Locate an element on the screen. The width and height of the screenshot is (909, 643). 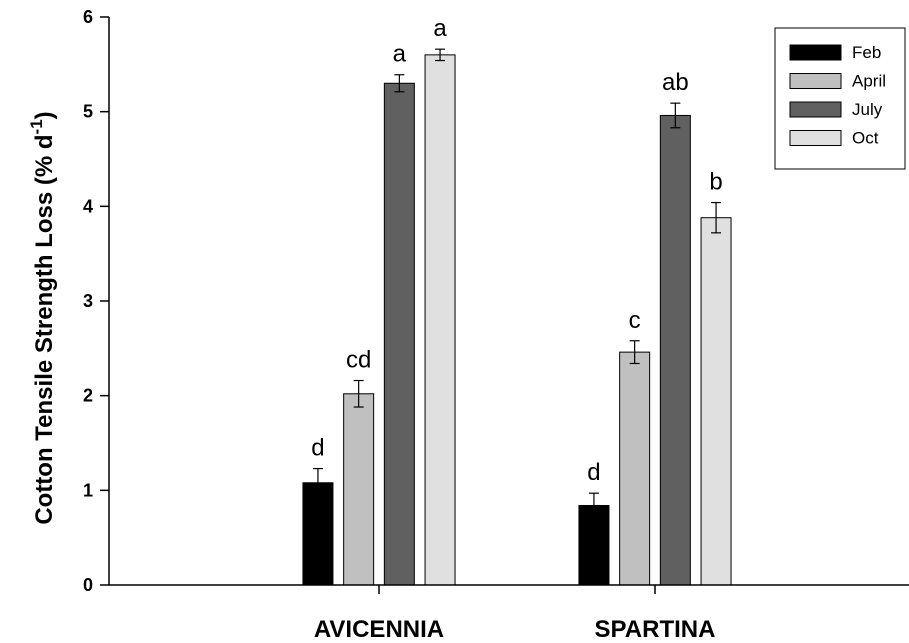
legend: Feb April July Oct is located at coordinates (840, 98).